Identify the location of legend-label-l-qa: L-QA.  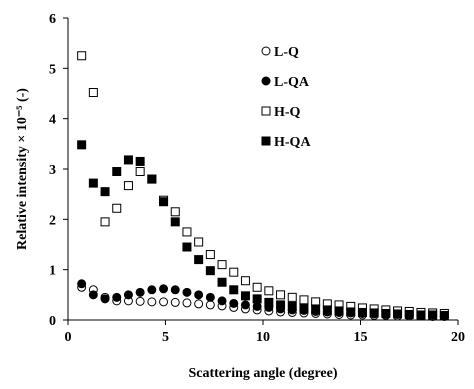
(292, 82).